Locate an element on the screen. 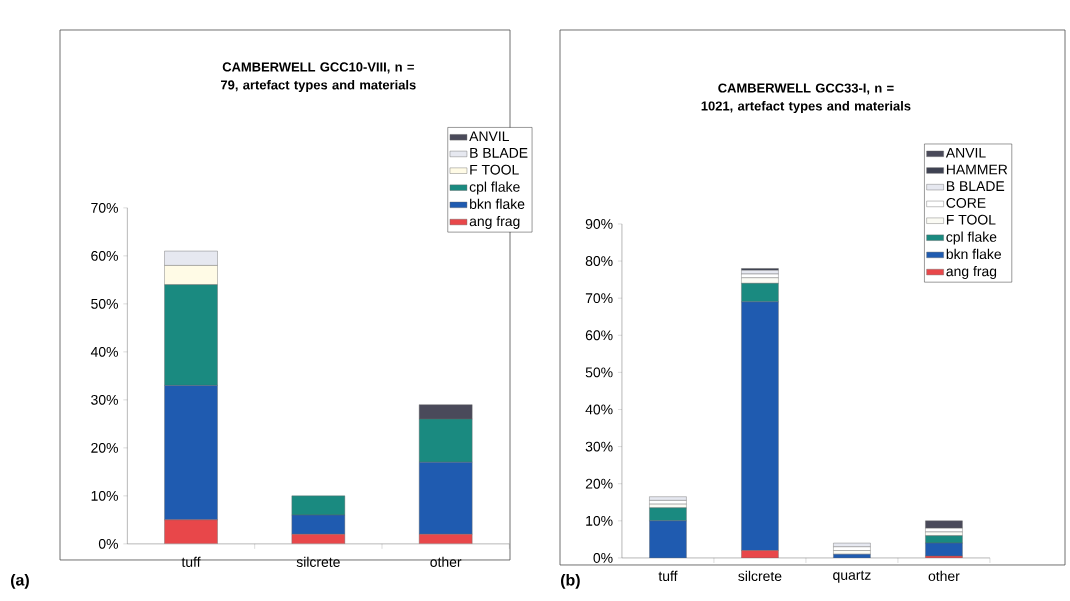 Image resolution: width=1070 pixels, height=601 pixels. legend-label: HAMMER is located at coordinates (977, 169).